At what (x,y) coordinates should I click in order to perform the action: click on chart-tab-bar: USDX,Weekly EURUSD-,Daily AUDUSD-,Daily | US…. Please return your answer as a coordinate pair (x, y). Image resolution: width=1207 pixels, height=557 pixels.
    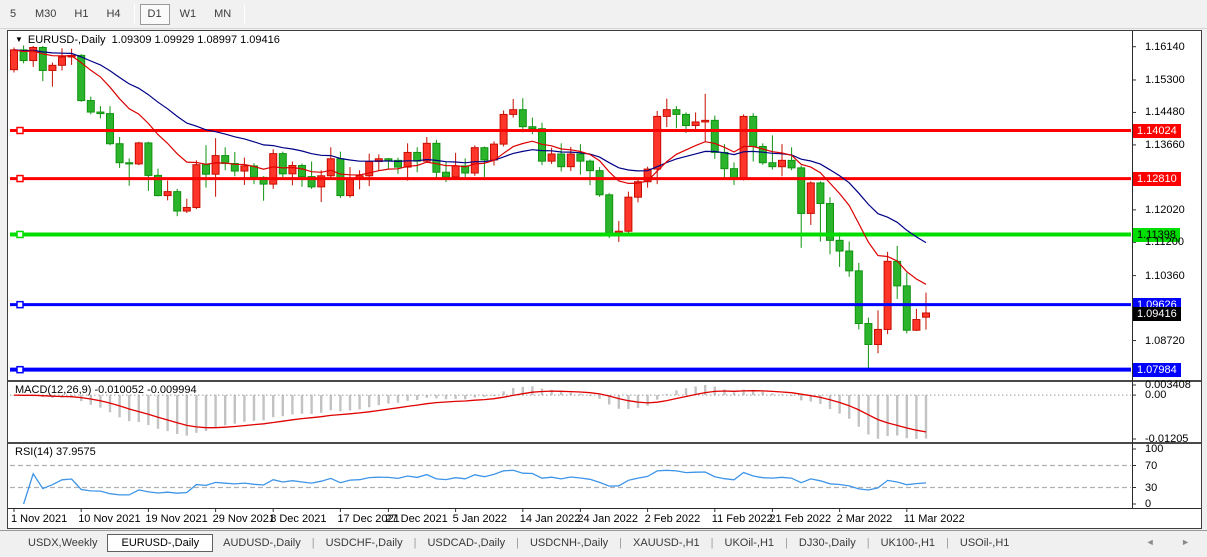
    Looking at the image, I should click on (603, 542).